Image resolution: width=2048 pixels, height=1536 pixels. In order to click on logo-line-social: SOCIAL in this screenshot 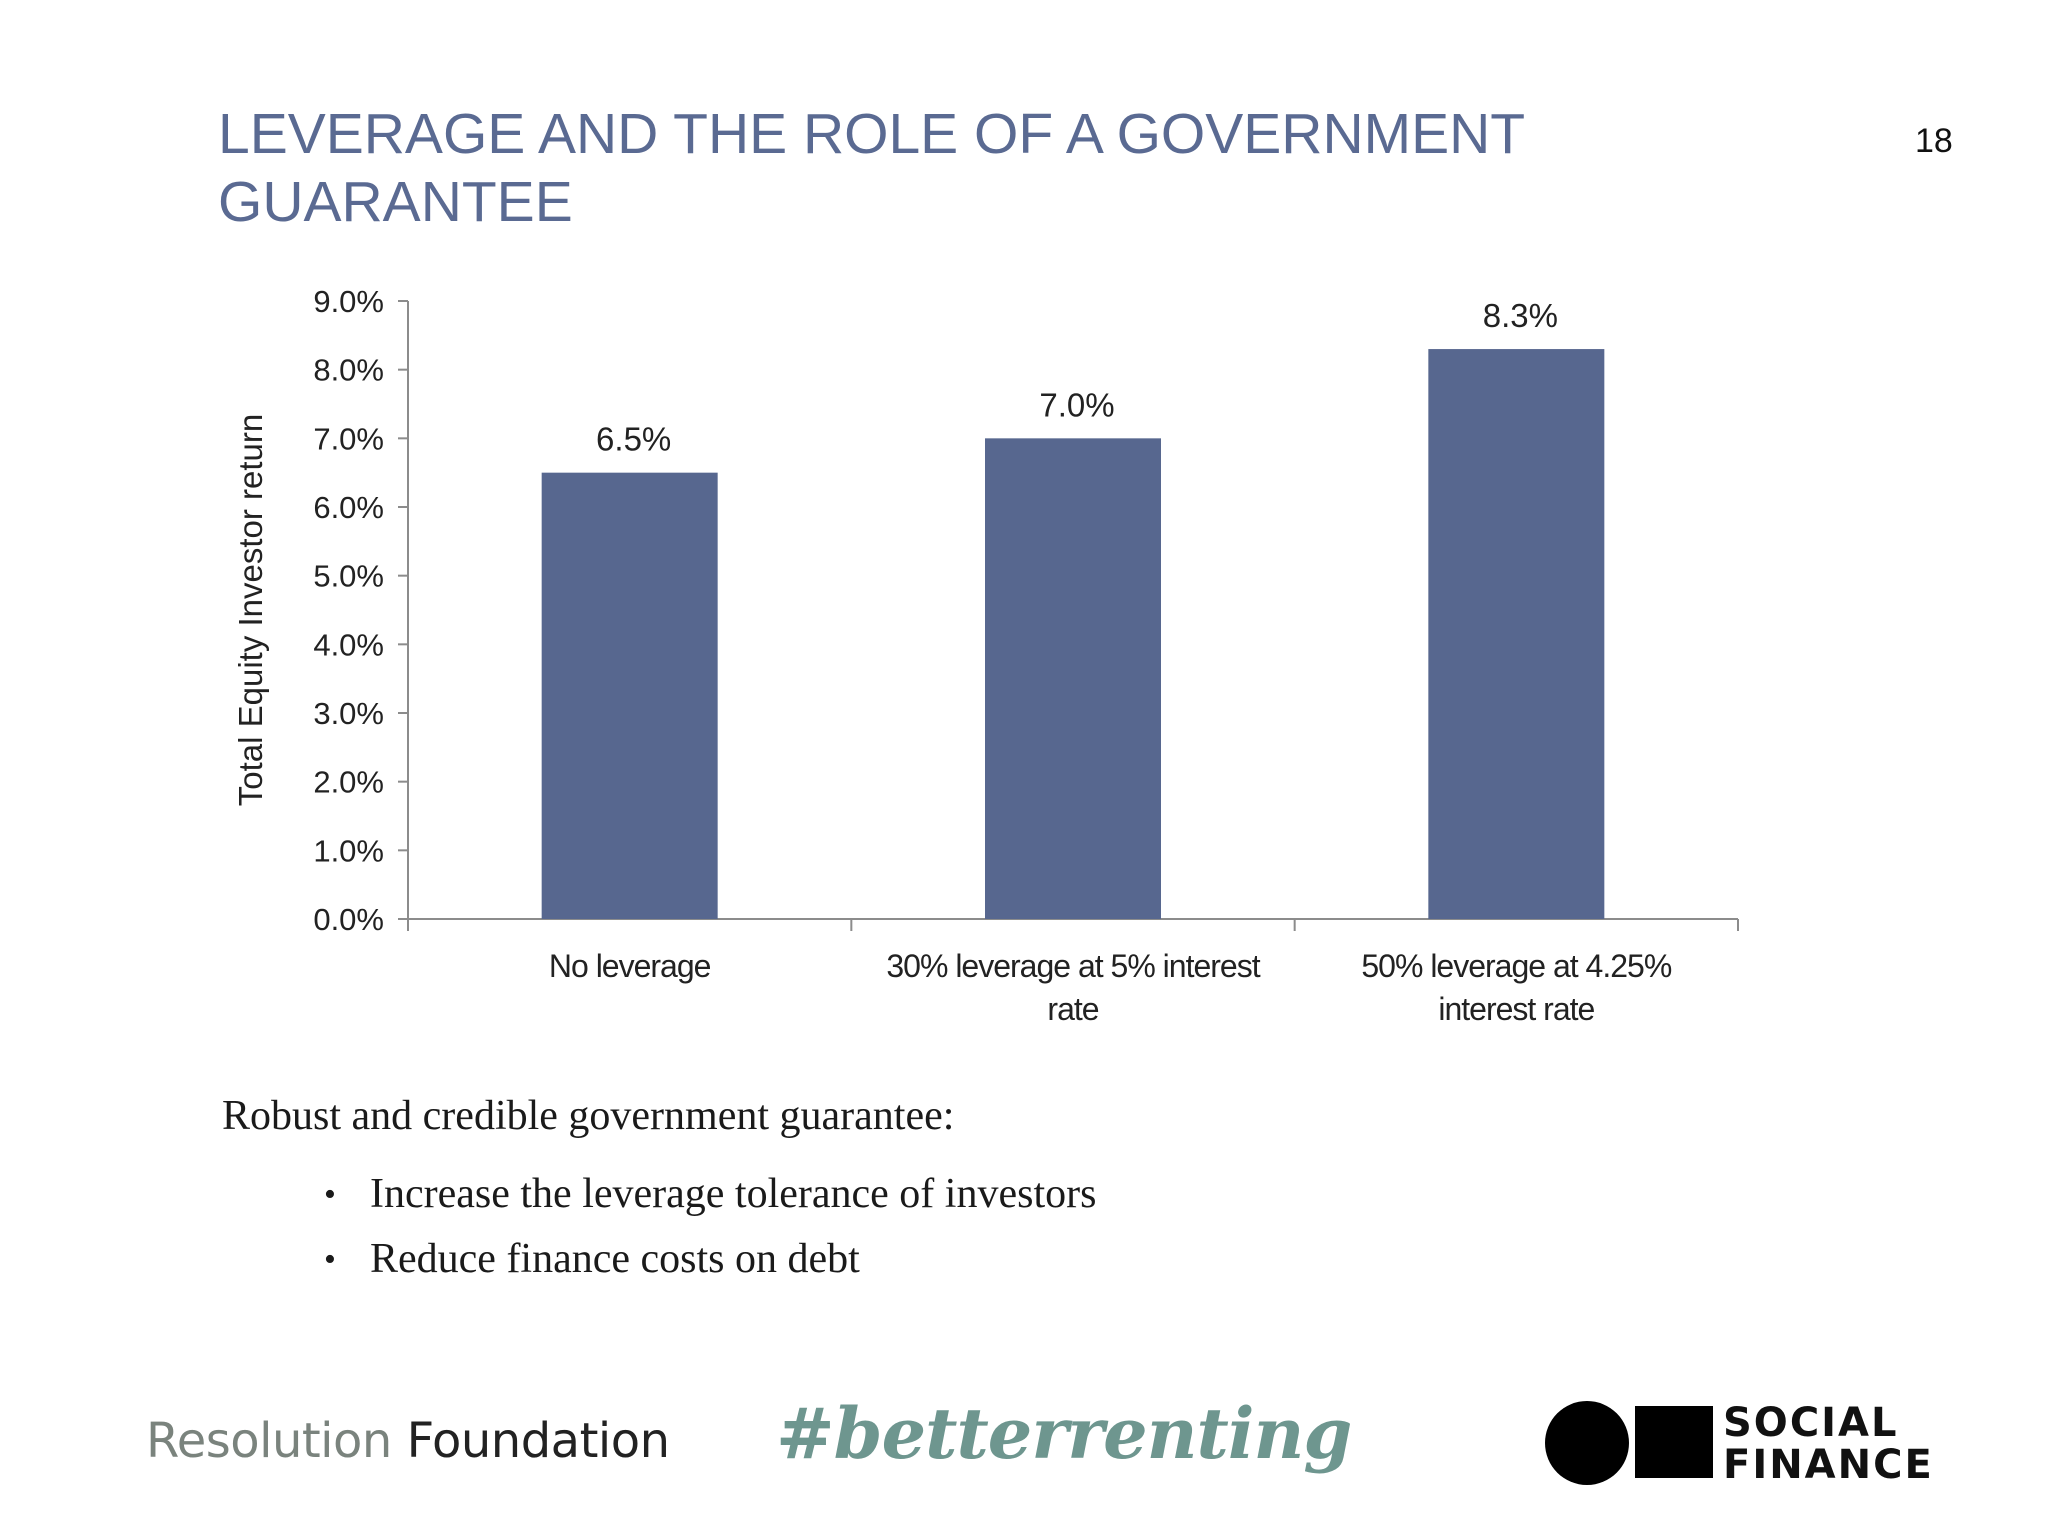, I will do `click(1811, 1423)`.